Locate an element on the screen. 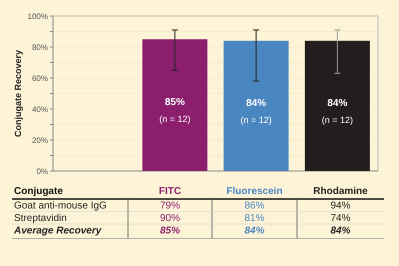 The image size is (399, 266). category-label: Average Recovery is located at coordinates (58, 231).